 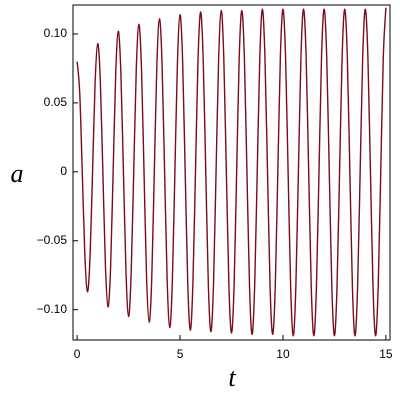 What do you see at coordinates (63, 171) in the screenshot?
I see `y-tick-label: 0` at bounding box center [63, 171].